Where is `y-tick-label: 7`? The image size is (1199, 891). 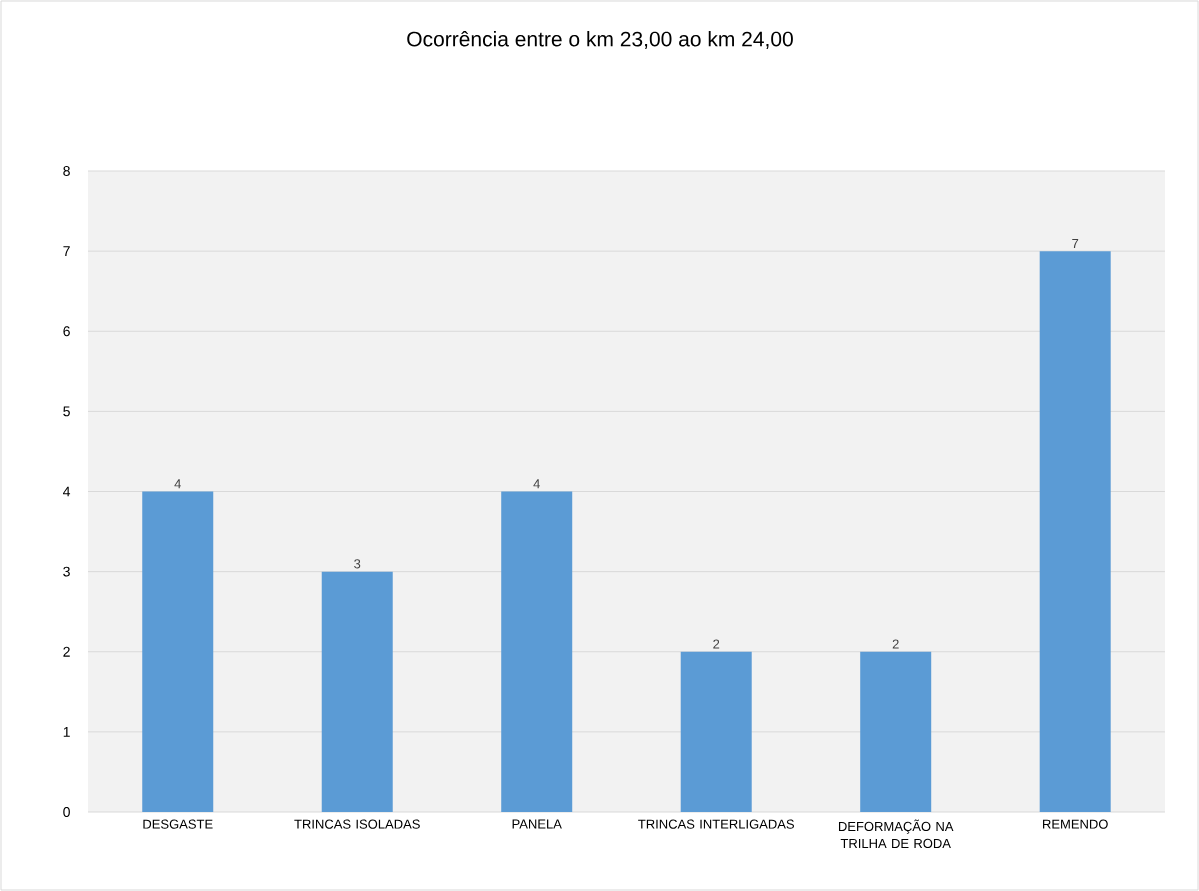 y-tick-label: 7 is located at coordinates (66, 251).